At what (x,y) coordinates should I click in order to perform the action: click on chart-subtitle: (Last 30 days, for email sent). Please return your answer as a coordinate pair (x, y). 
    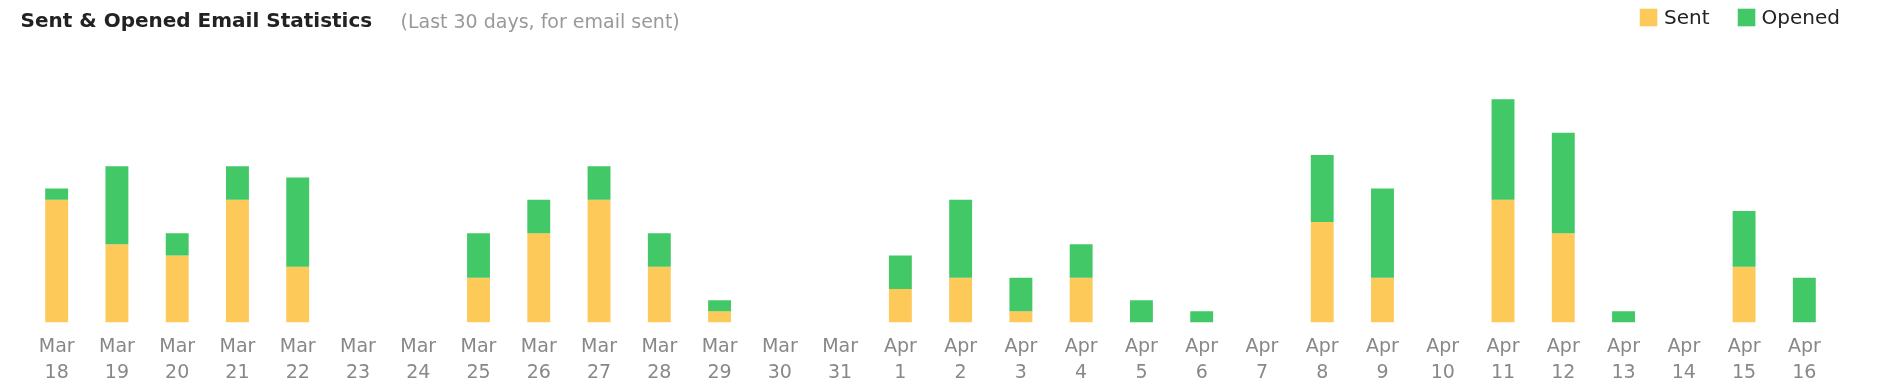
    Looking at the image, I should click on (540, 21).